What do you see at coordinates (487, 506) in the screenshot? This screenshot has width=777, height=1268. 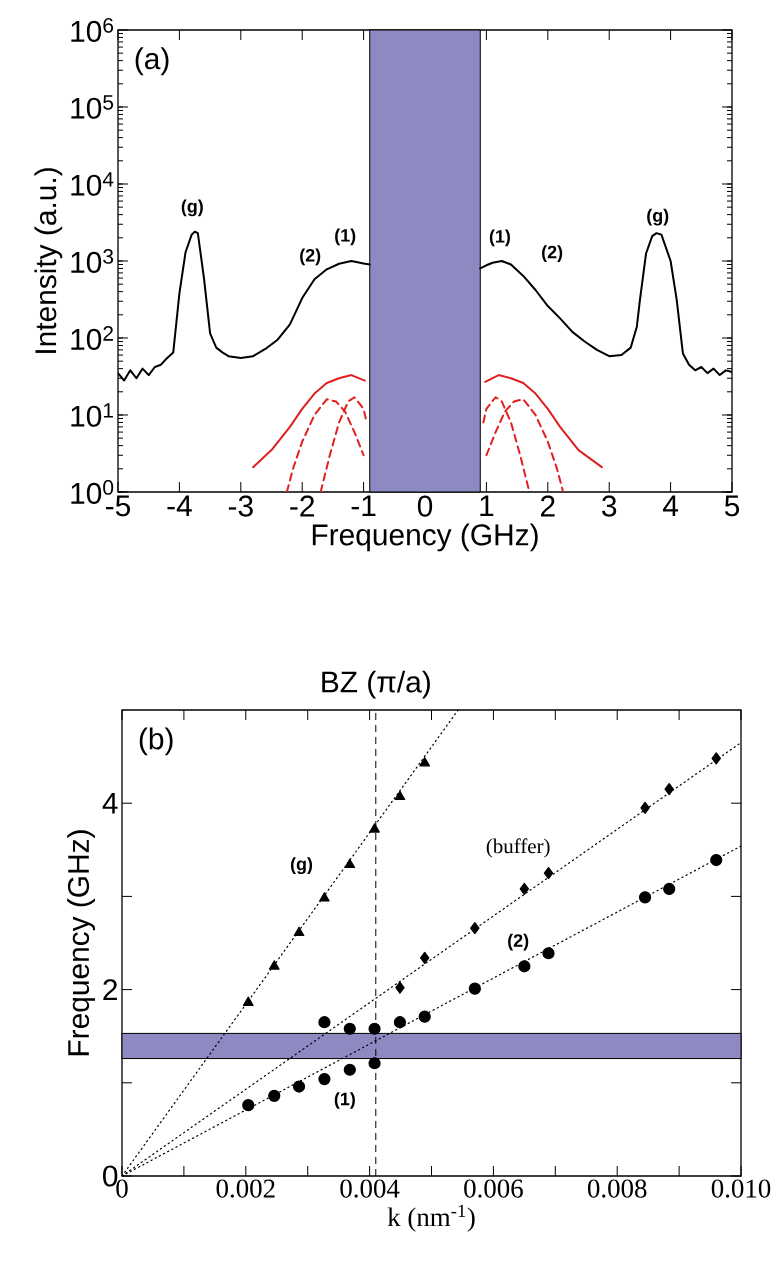 I see `x-tick-label: 1` at bounding box center [487, 506].